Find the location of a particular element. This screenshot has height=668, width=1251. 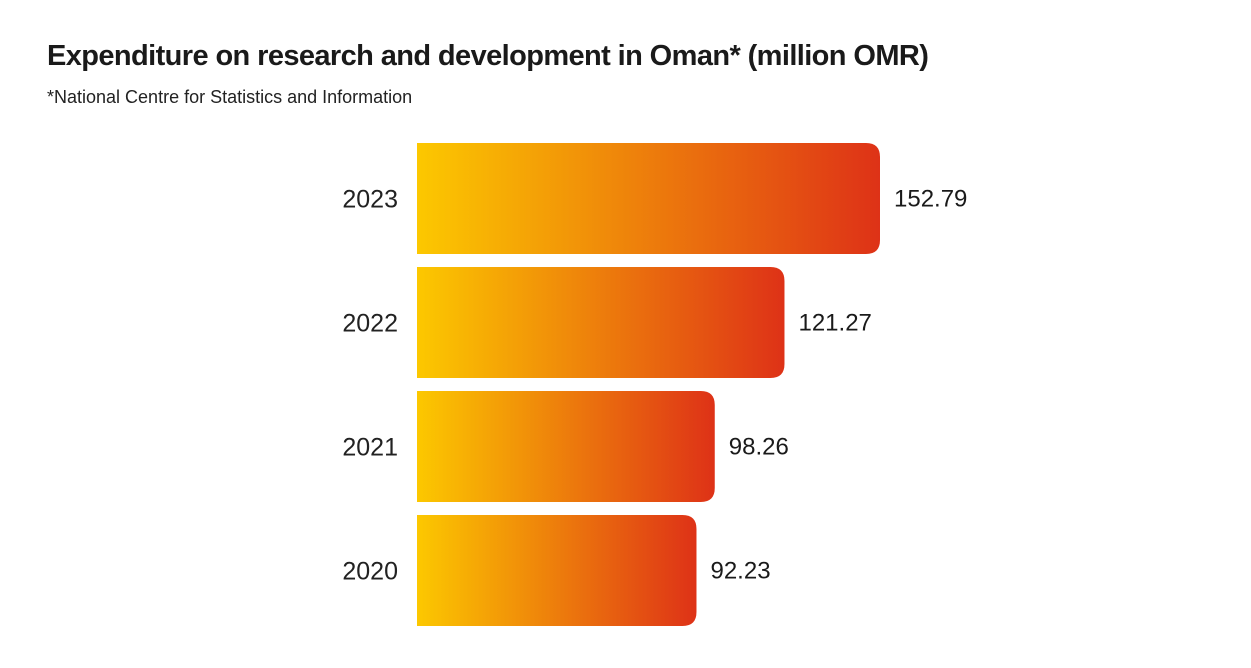

bar-2022 is located at coordinates (601, 322).